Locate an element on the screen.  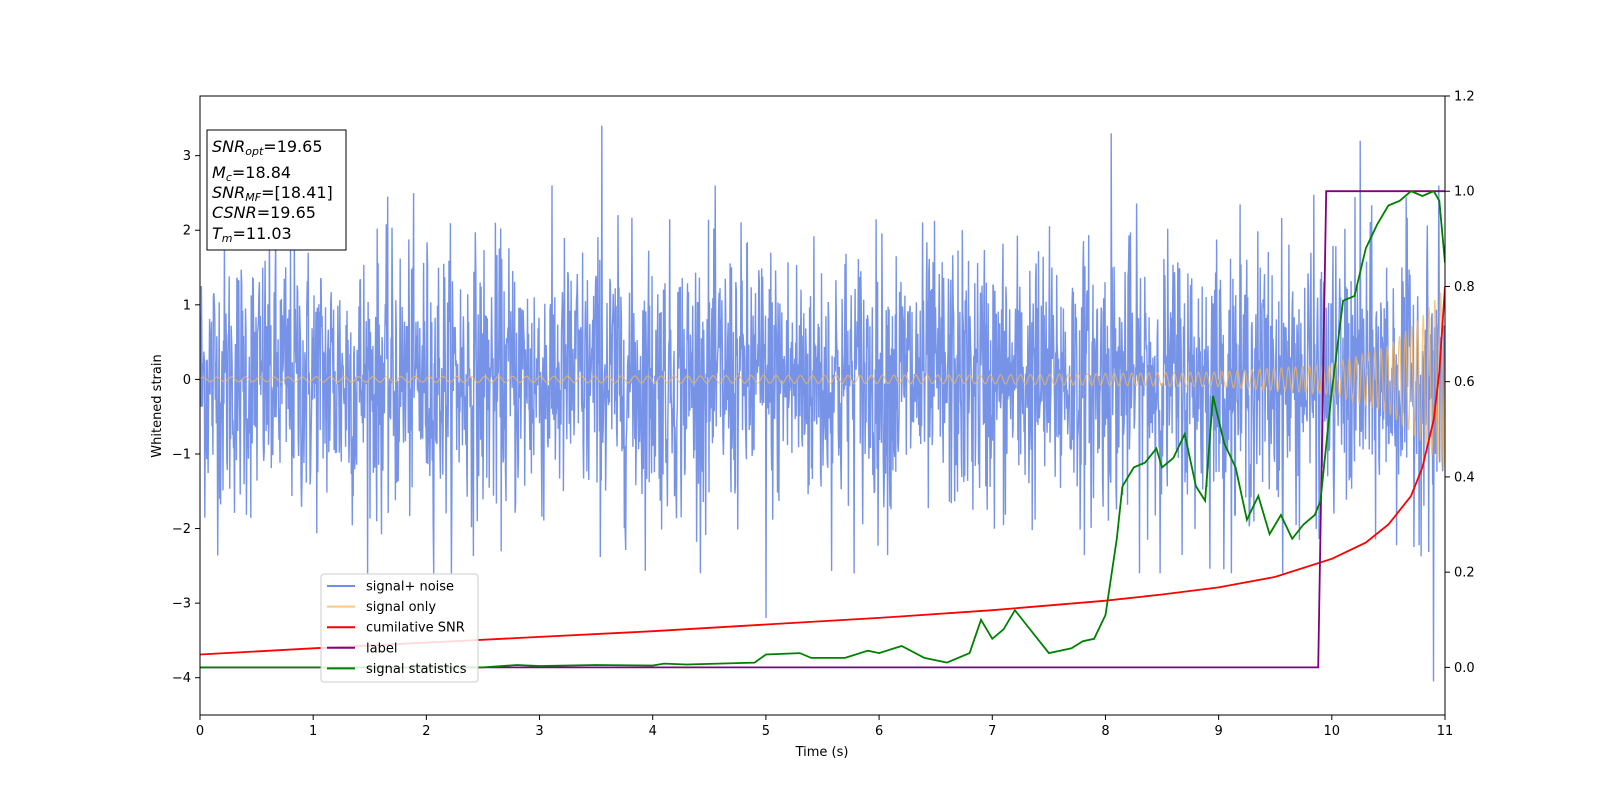
y-axis-ticks: −4 −3 −2 −1 0 1 2 3 is located at coordinates (186, 417).